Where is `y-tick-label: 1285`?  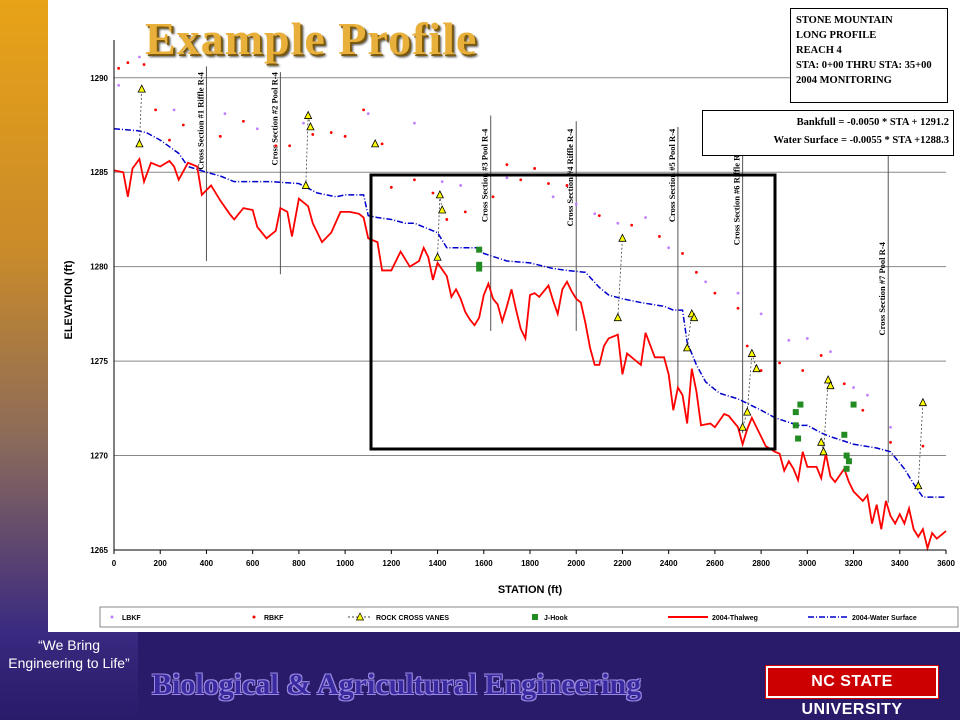
y-tick-label: 1285 is located at coordinates (99, 172).